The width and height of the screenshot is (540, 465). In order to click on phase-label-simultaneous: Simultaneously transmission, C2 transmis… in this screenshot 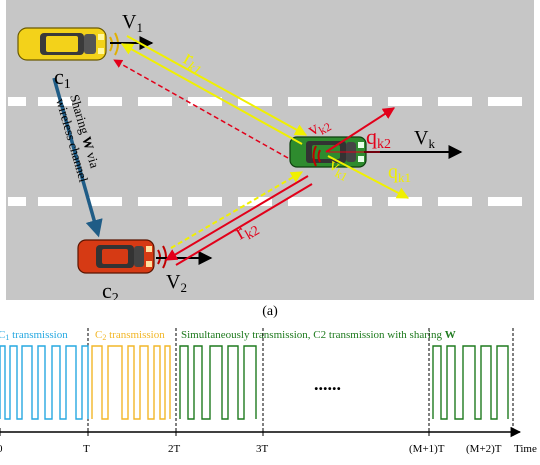, I will do `click(318, 335)`.